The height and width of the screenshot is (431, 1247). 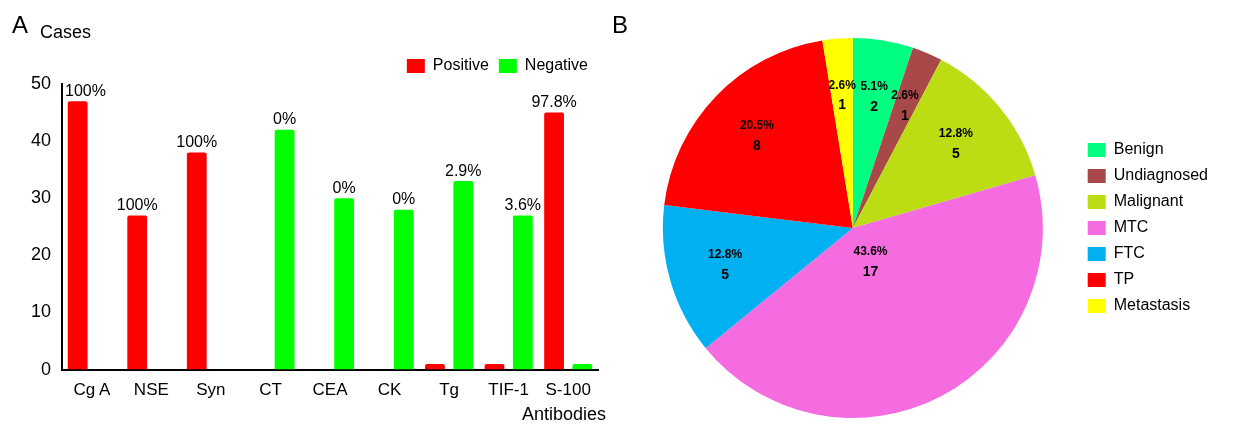 What do you see at coordinates (460, 65) in the screenshot?
I see `legend-label: Positive` at bounding box center [460, 65].